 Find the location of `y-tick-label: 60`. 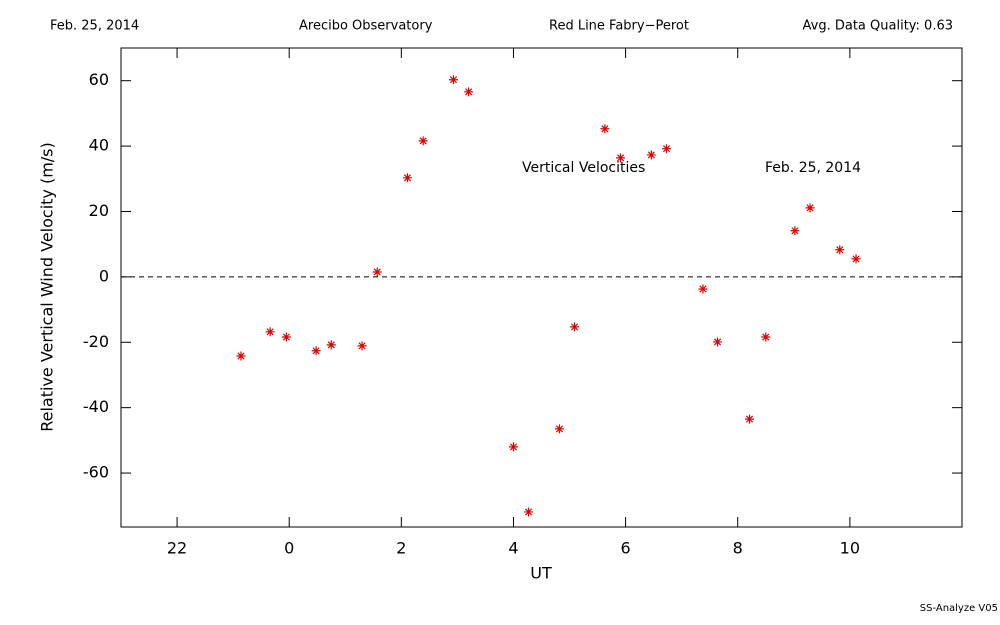

y-tick-label: 60 is located at coordinates (99, 79).